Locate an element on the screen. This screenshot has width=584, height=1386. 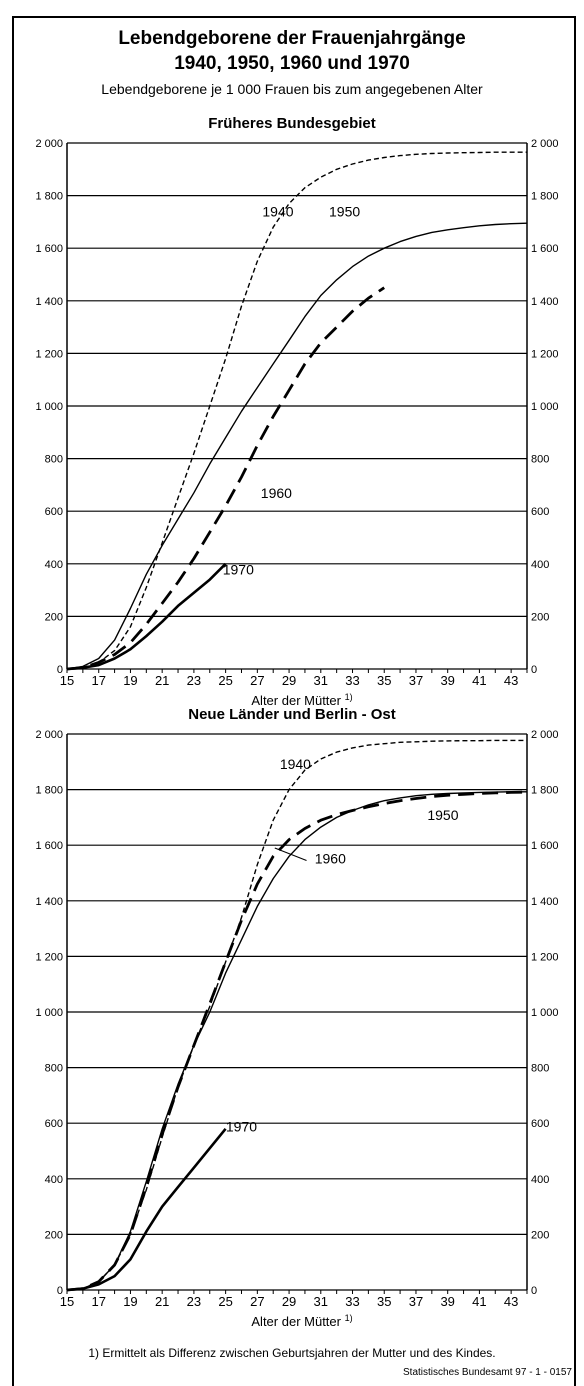
chart-title-years: 1940, 1950, 1960 und 1970 is located at coordinates (292, 63).